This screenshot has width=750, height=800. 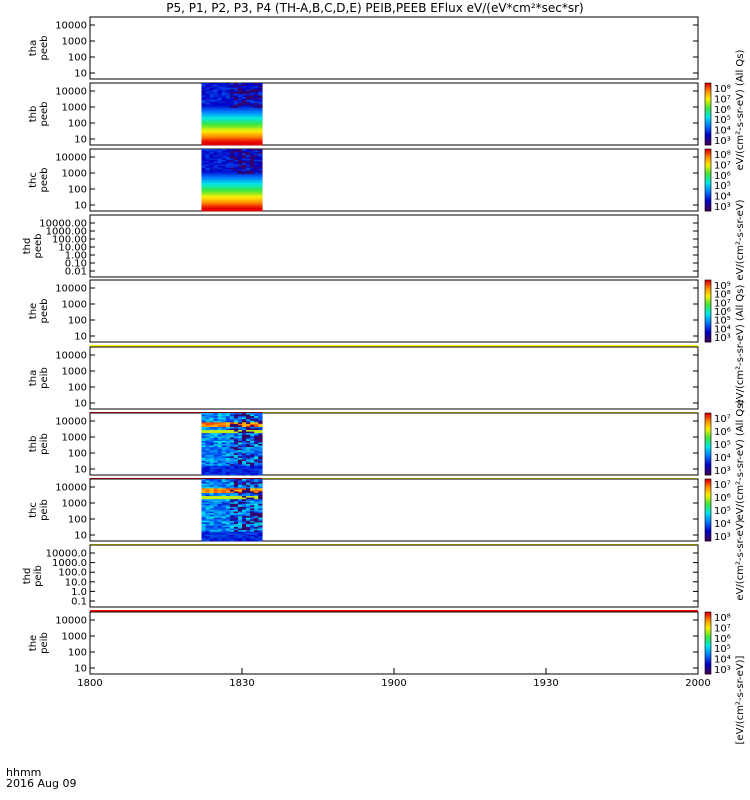 I want to click on y-axis-label-tha_peib: thapeib, so click(x=39, y=378).